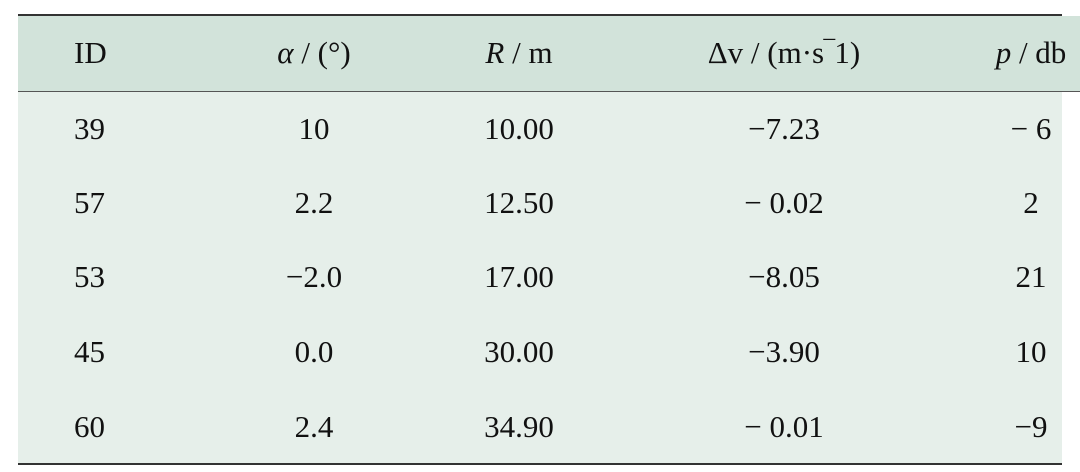 The image size is (1080, 472). Describe the element at coordinates (528, 52) in the screenshot. I see `header-r-unit: / m` at that location.